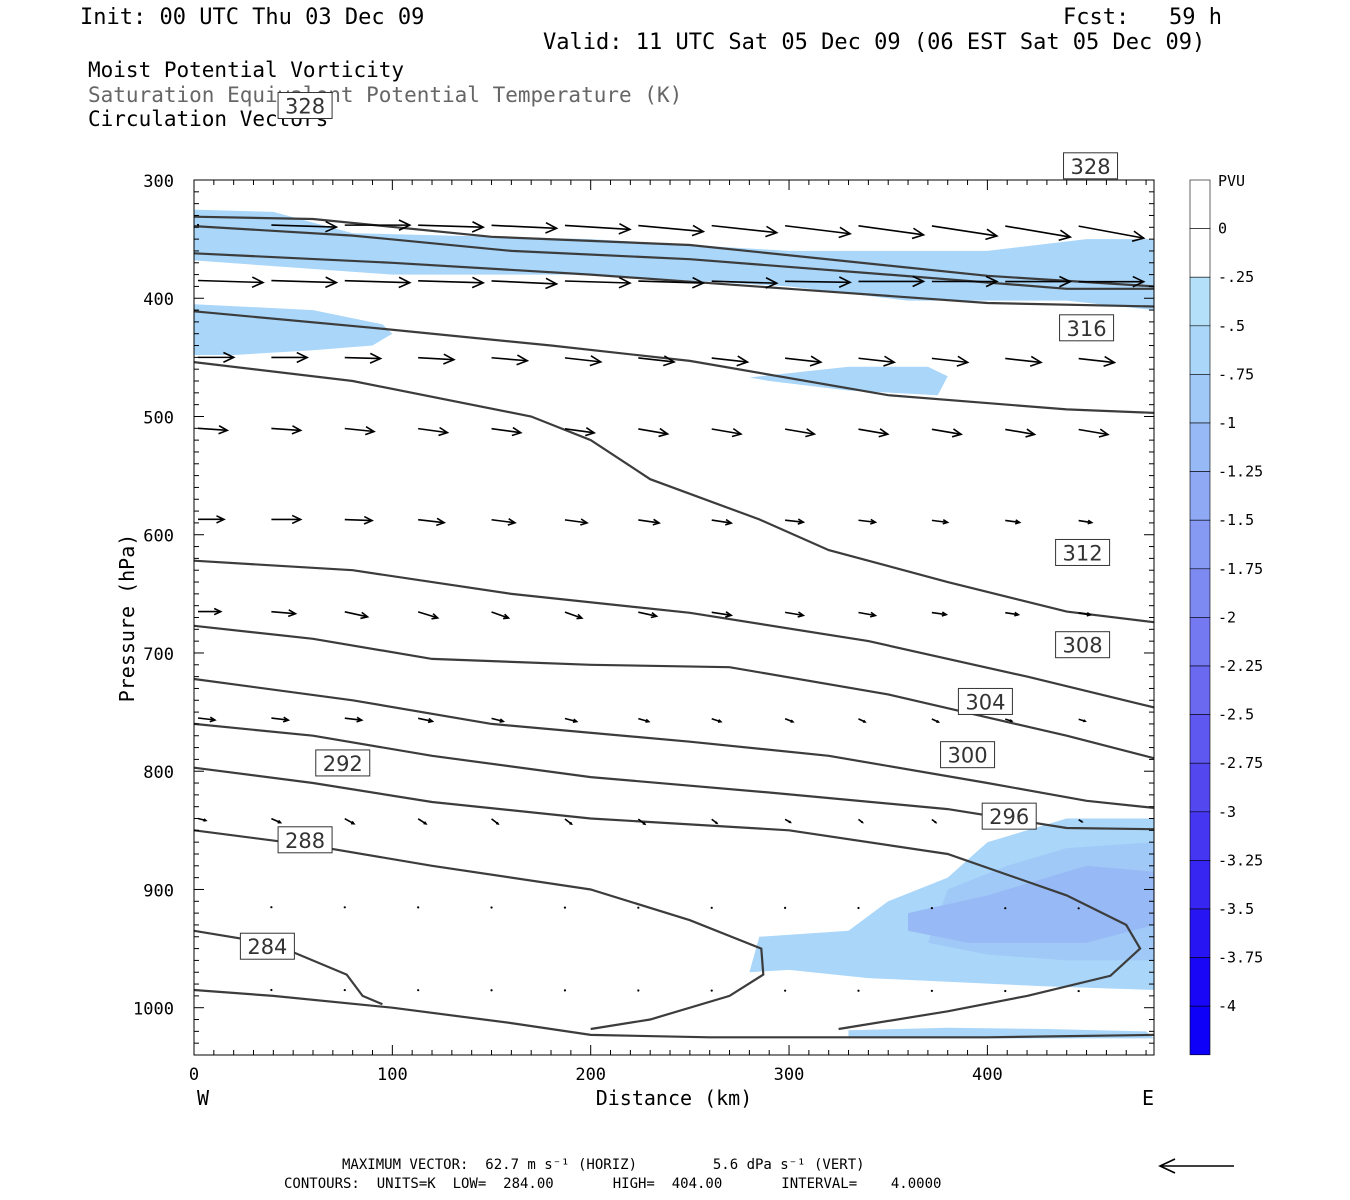 The image size is (1350, 1200). Describe the element at coordinates (1240, 569) in the screenshot. I see `colorbar-level: -1.75` at that location.